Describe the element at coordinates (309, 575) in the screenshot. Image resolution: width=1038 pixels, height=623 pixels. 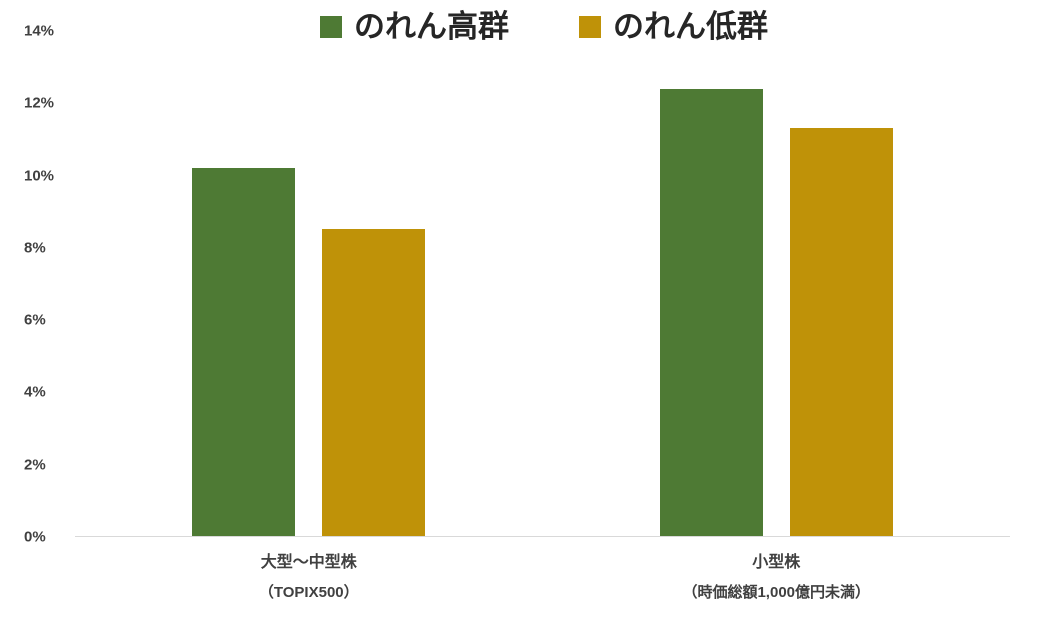
I see `x-category-label: 大型～中型株 （TOPIX500）` at that location.